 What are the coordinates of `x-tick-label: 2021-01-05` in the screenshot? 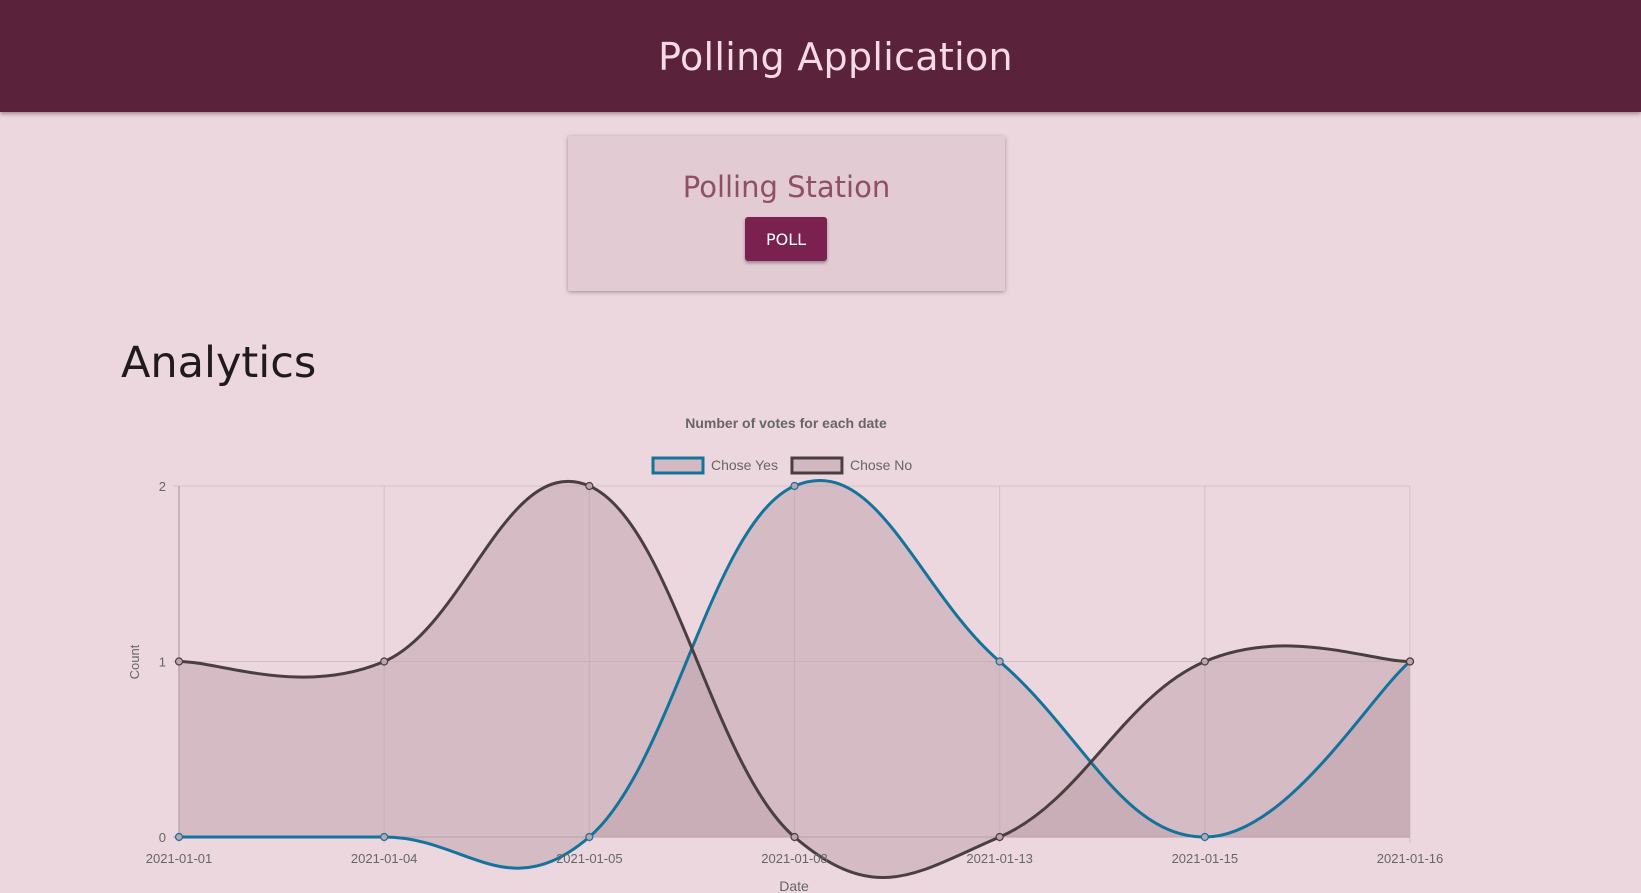 It's located at (589, 858).